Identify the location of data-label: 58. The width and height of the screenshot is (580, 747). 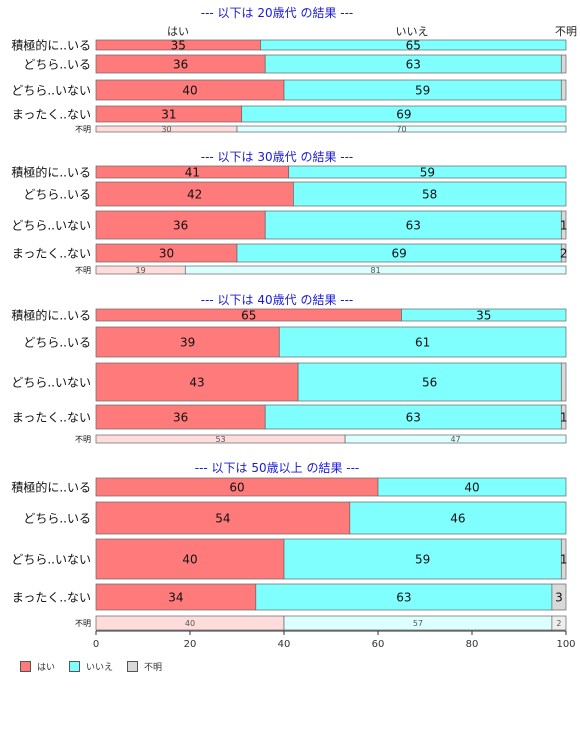
(429, 195).